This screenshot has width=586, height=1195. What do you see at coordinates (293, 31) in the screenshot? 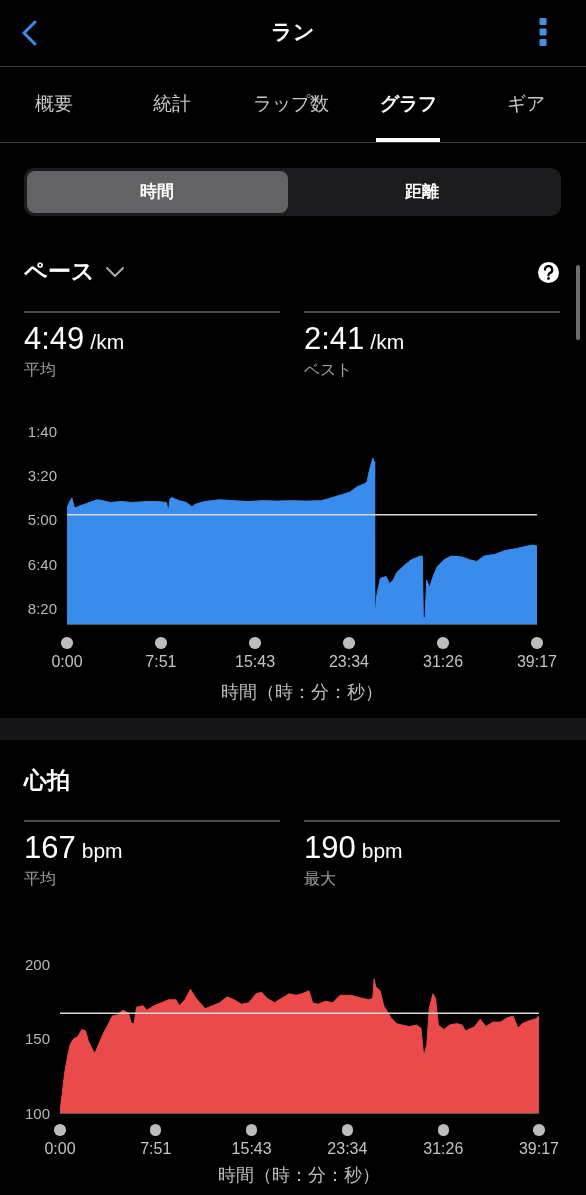
I see `text: ラン` at bounding box center [293, 31].